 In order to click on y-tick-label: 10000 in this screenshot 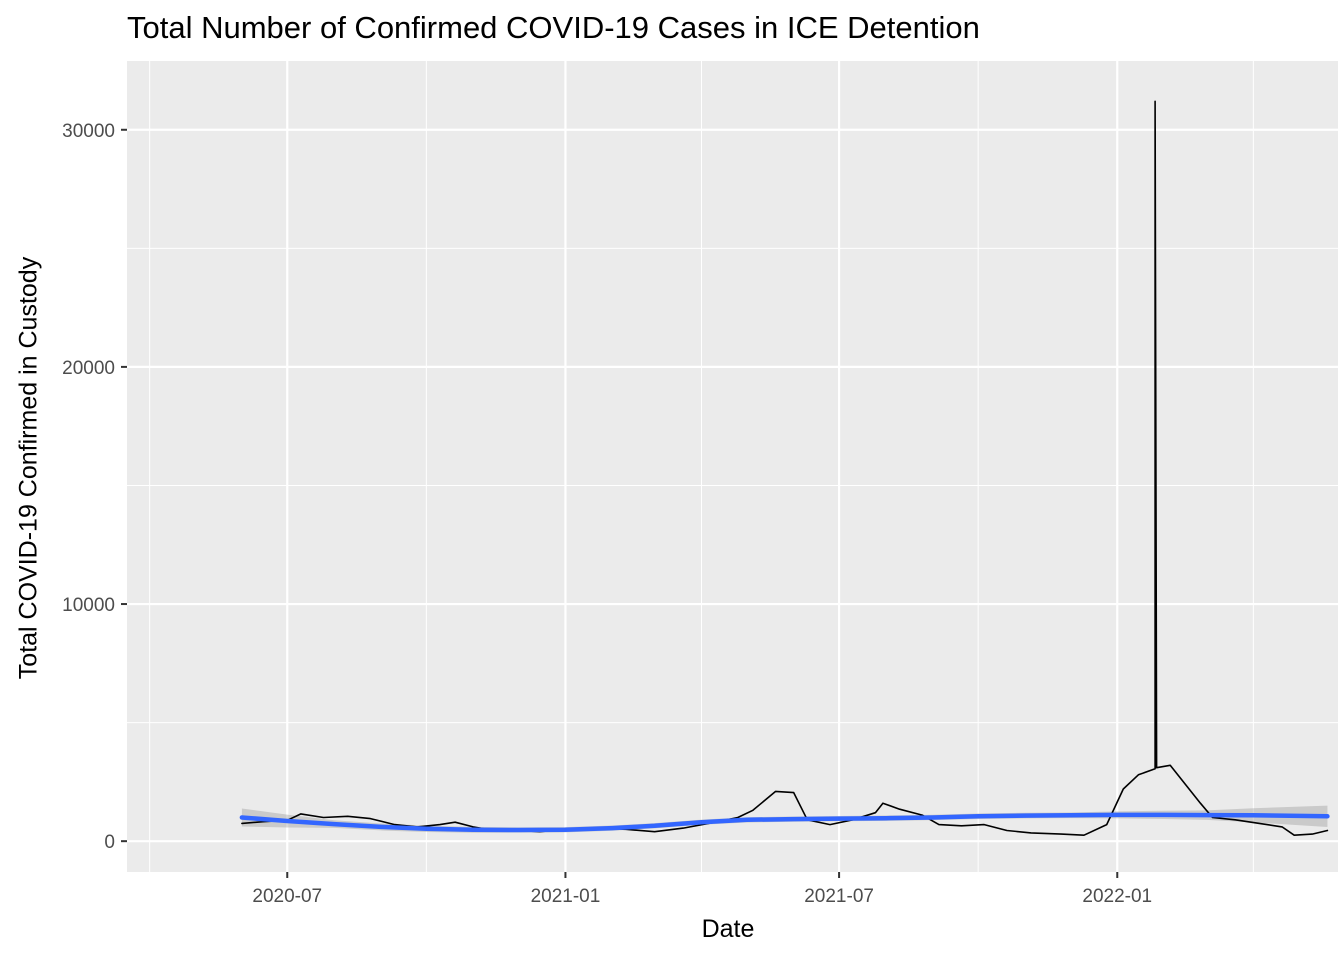, I will do `click(88, 605)`.